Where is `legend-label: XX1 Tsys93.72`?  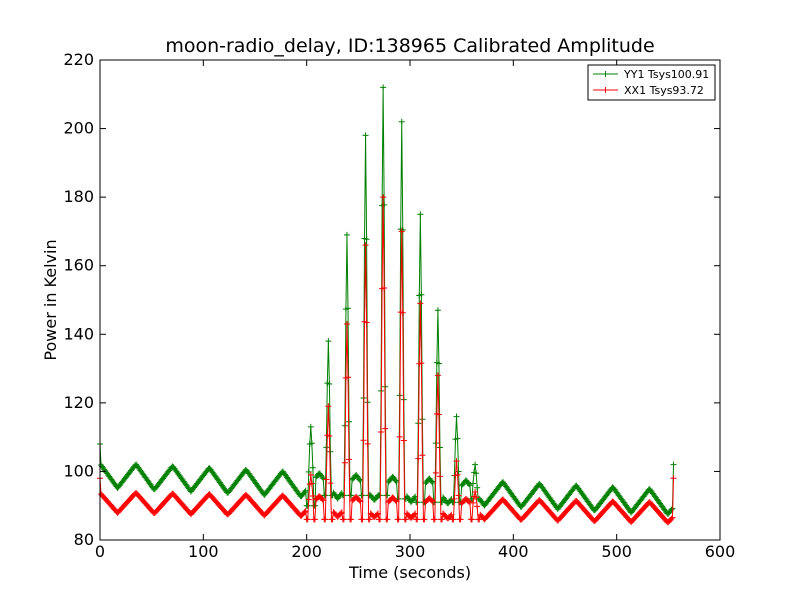
legend-label: XX1 Tsys93.72 is located at coordinates (664, 90).